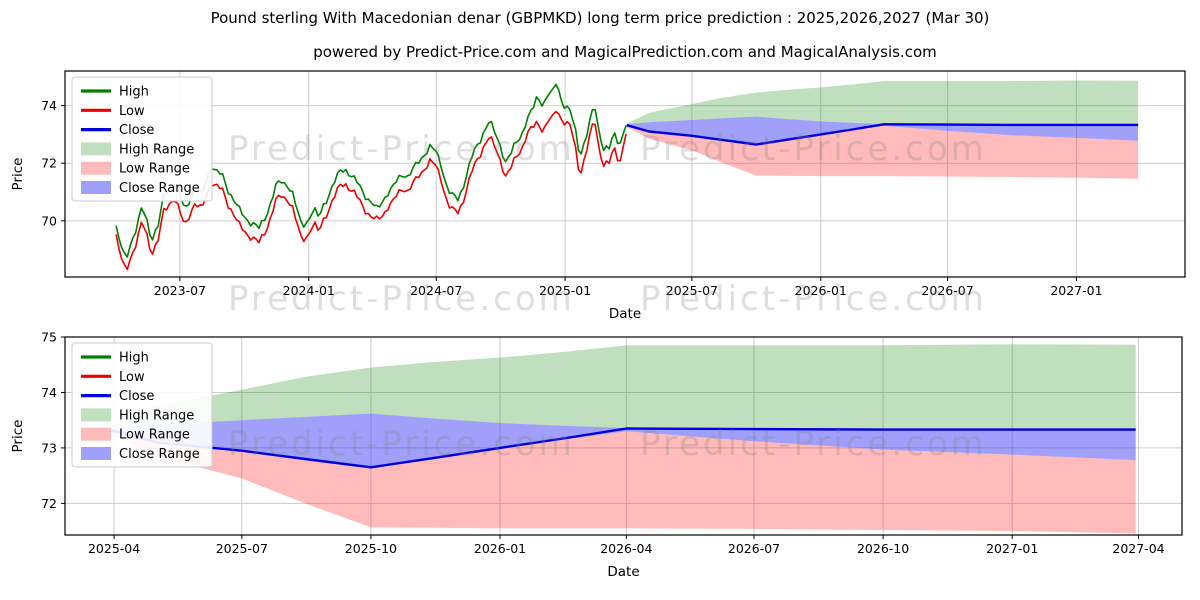  What do you see at coordinates (626, 548) in the screenshot?
I see `x-tick-label: 2026-04` at bounding box center [626, 548].